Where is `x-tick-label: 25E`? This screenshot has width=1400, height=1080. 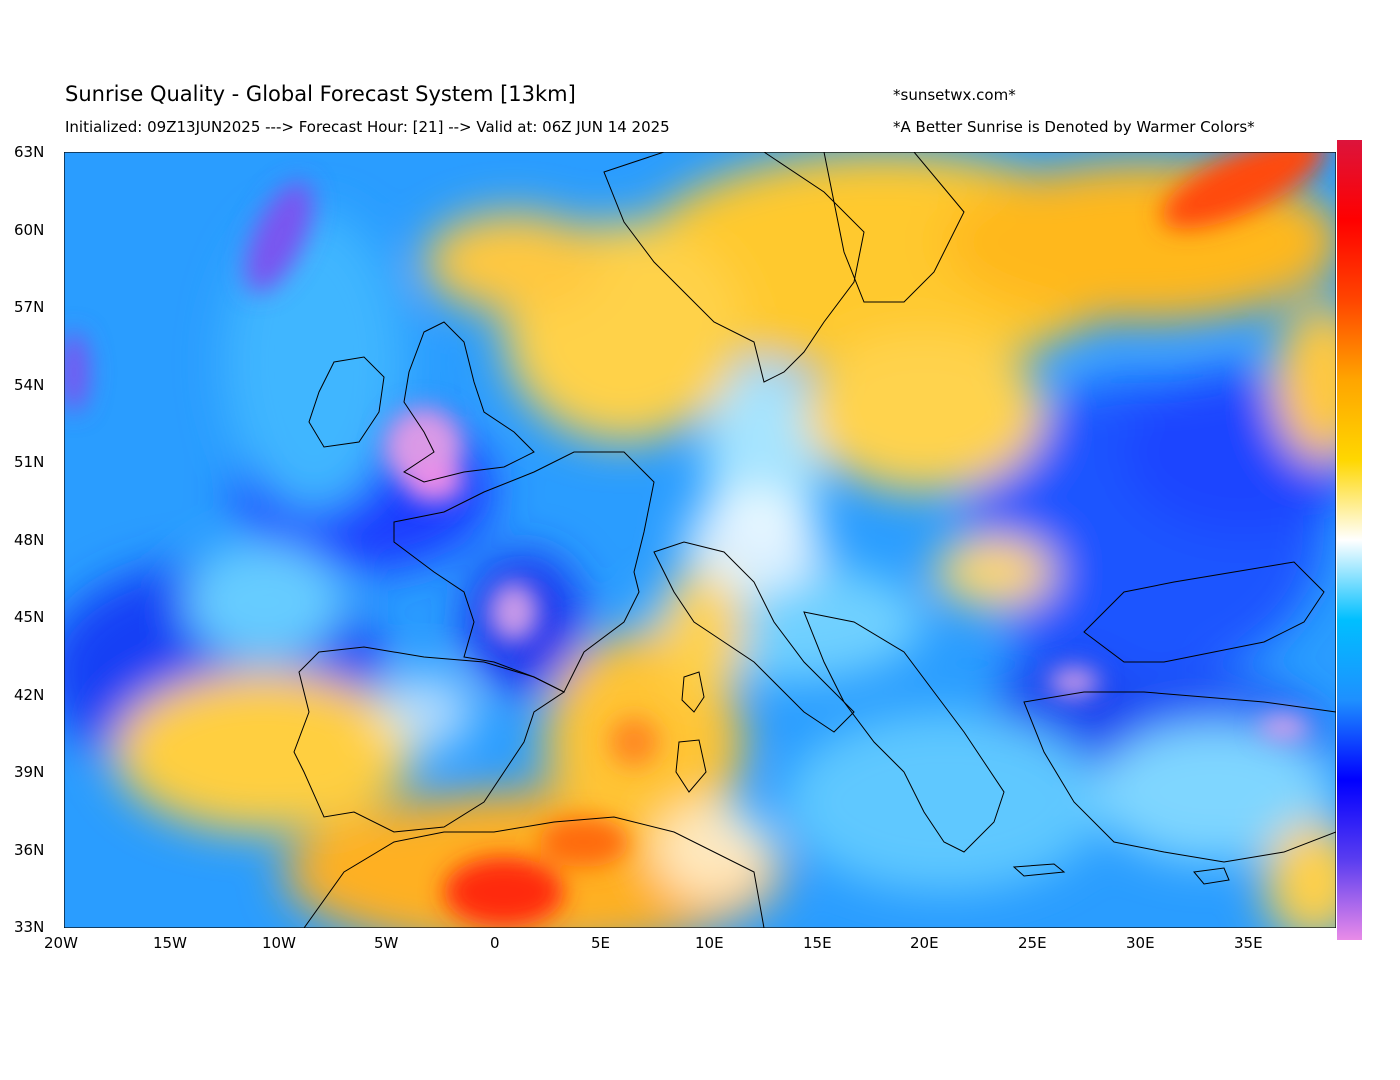
x-tick-label: 25E is located at coordinates (1032, 943).